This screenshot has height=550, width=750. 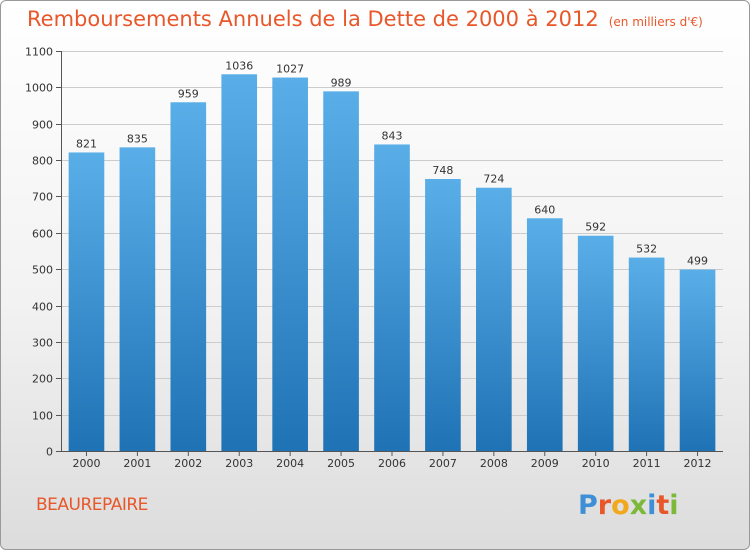 What do you see at coordinates (42, 270) in the screenshot?
I see `y-tick-label: 500` at bounding box center [42, 270].